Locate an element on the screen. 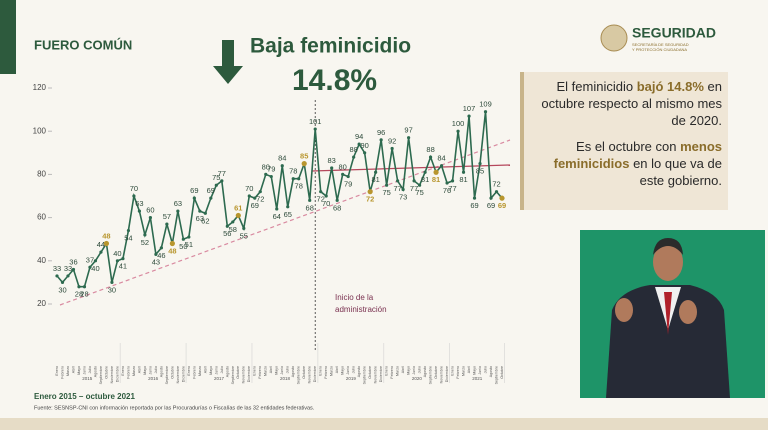  value-label: 40 is located at coordinates (95, 268).